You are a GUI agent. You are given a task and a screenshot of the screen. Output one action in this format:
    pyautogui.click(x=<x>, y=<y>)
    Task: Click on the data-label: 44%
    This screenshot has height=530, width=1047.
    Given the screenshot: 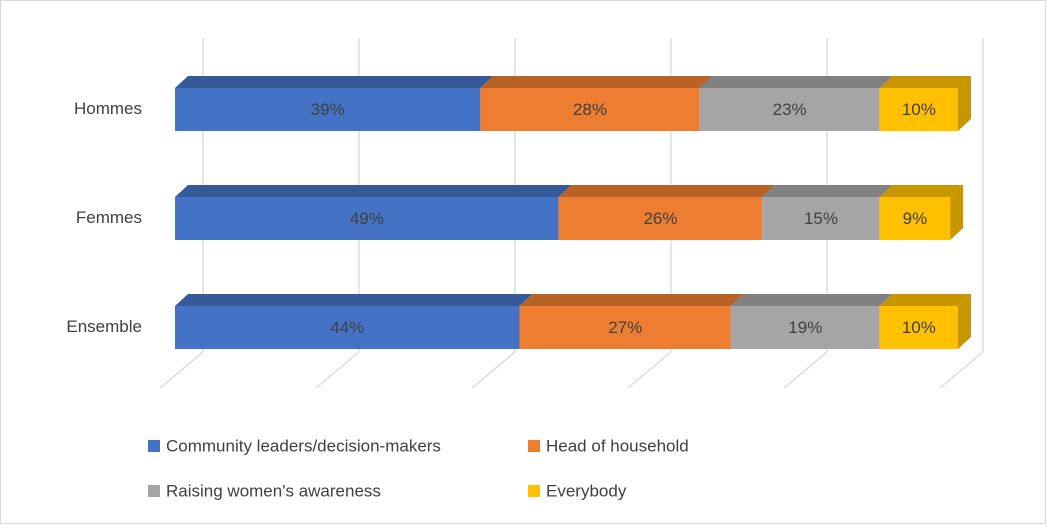 What is the action you would take?
    pyautogui.click(x=347, y=327)
    